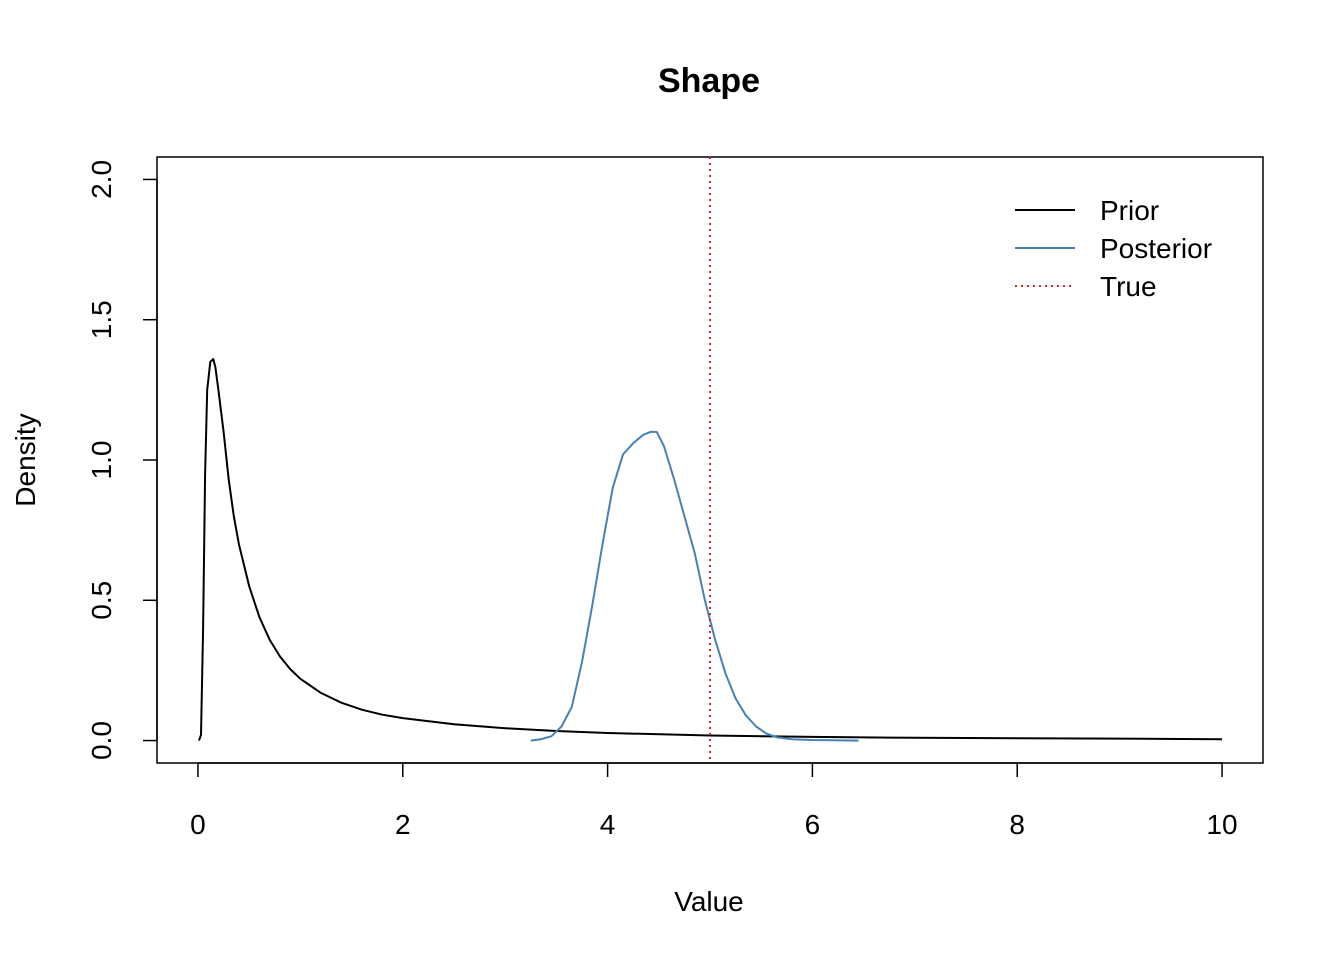 This screenshot has height=960, width=1344. I want to click on x-axis: 0 2 4 6 8 10, so click(714, 801).